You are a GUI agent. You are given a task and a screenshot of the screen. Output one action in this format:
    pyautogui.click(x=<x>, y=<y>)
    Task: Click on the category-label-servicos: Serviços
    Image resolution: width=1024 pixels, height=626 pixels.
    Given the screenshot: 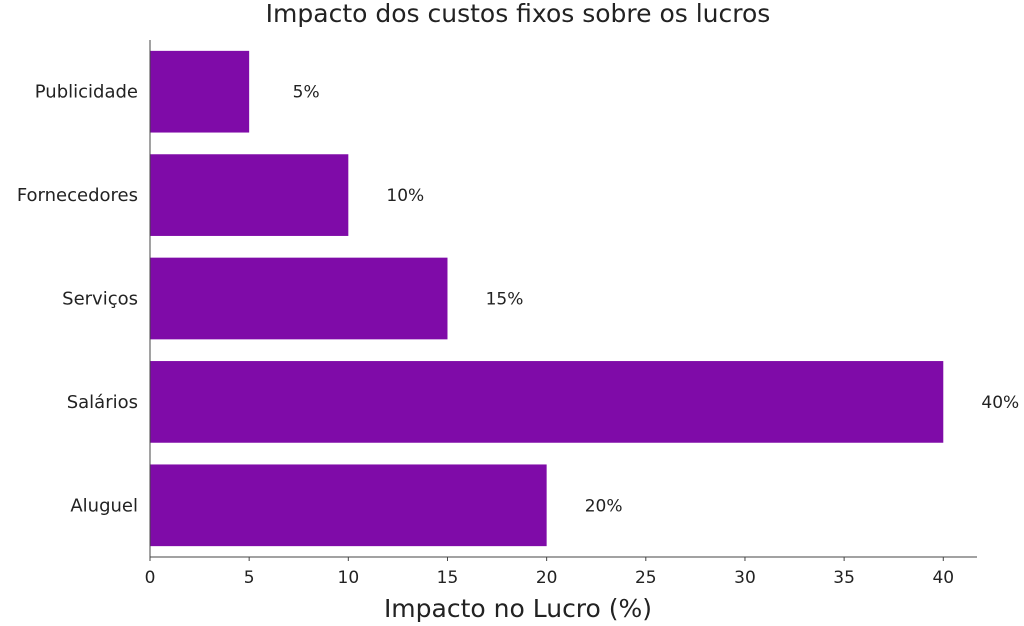 What is the action you would take?
    pyautogui.click(x=100, y=299)
    